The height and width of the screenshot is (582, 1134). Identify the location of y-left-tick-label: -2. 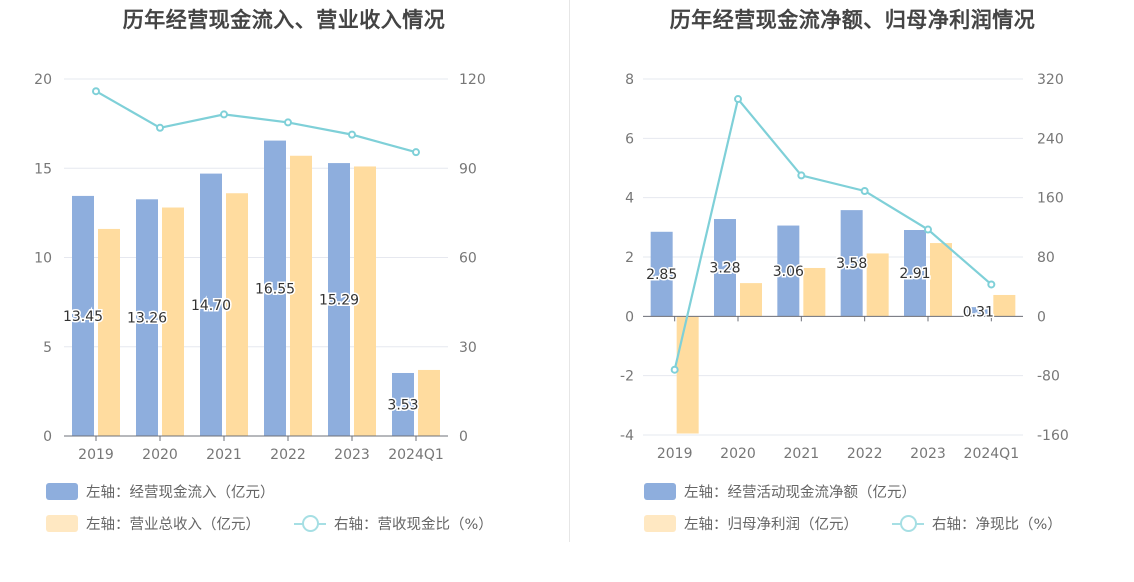
(627, 377).